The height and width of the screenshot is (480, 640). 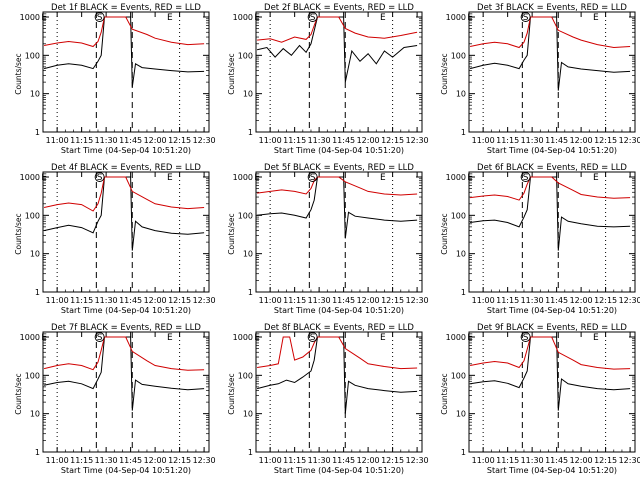 I want to click on panel-title: Det 3f BLACK = Events, RED = LLD, so click(x=552, y=8).